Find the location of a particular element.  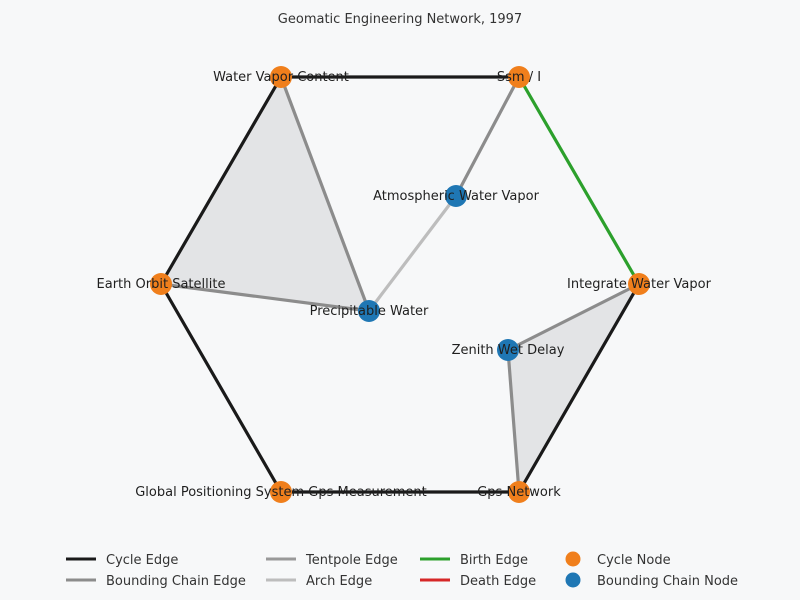

legend-label-arch: Arch Edge is located at coordinates (339, 581).